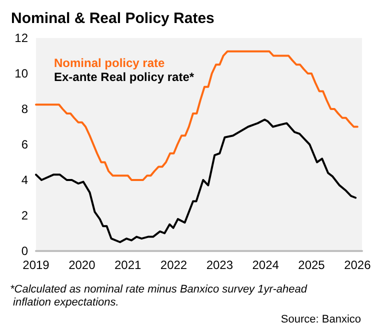 Image resolution: width=375 pixels, height=333 pixels. I want to click on y-tick-label: 6, so click(24, 145).